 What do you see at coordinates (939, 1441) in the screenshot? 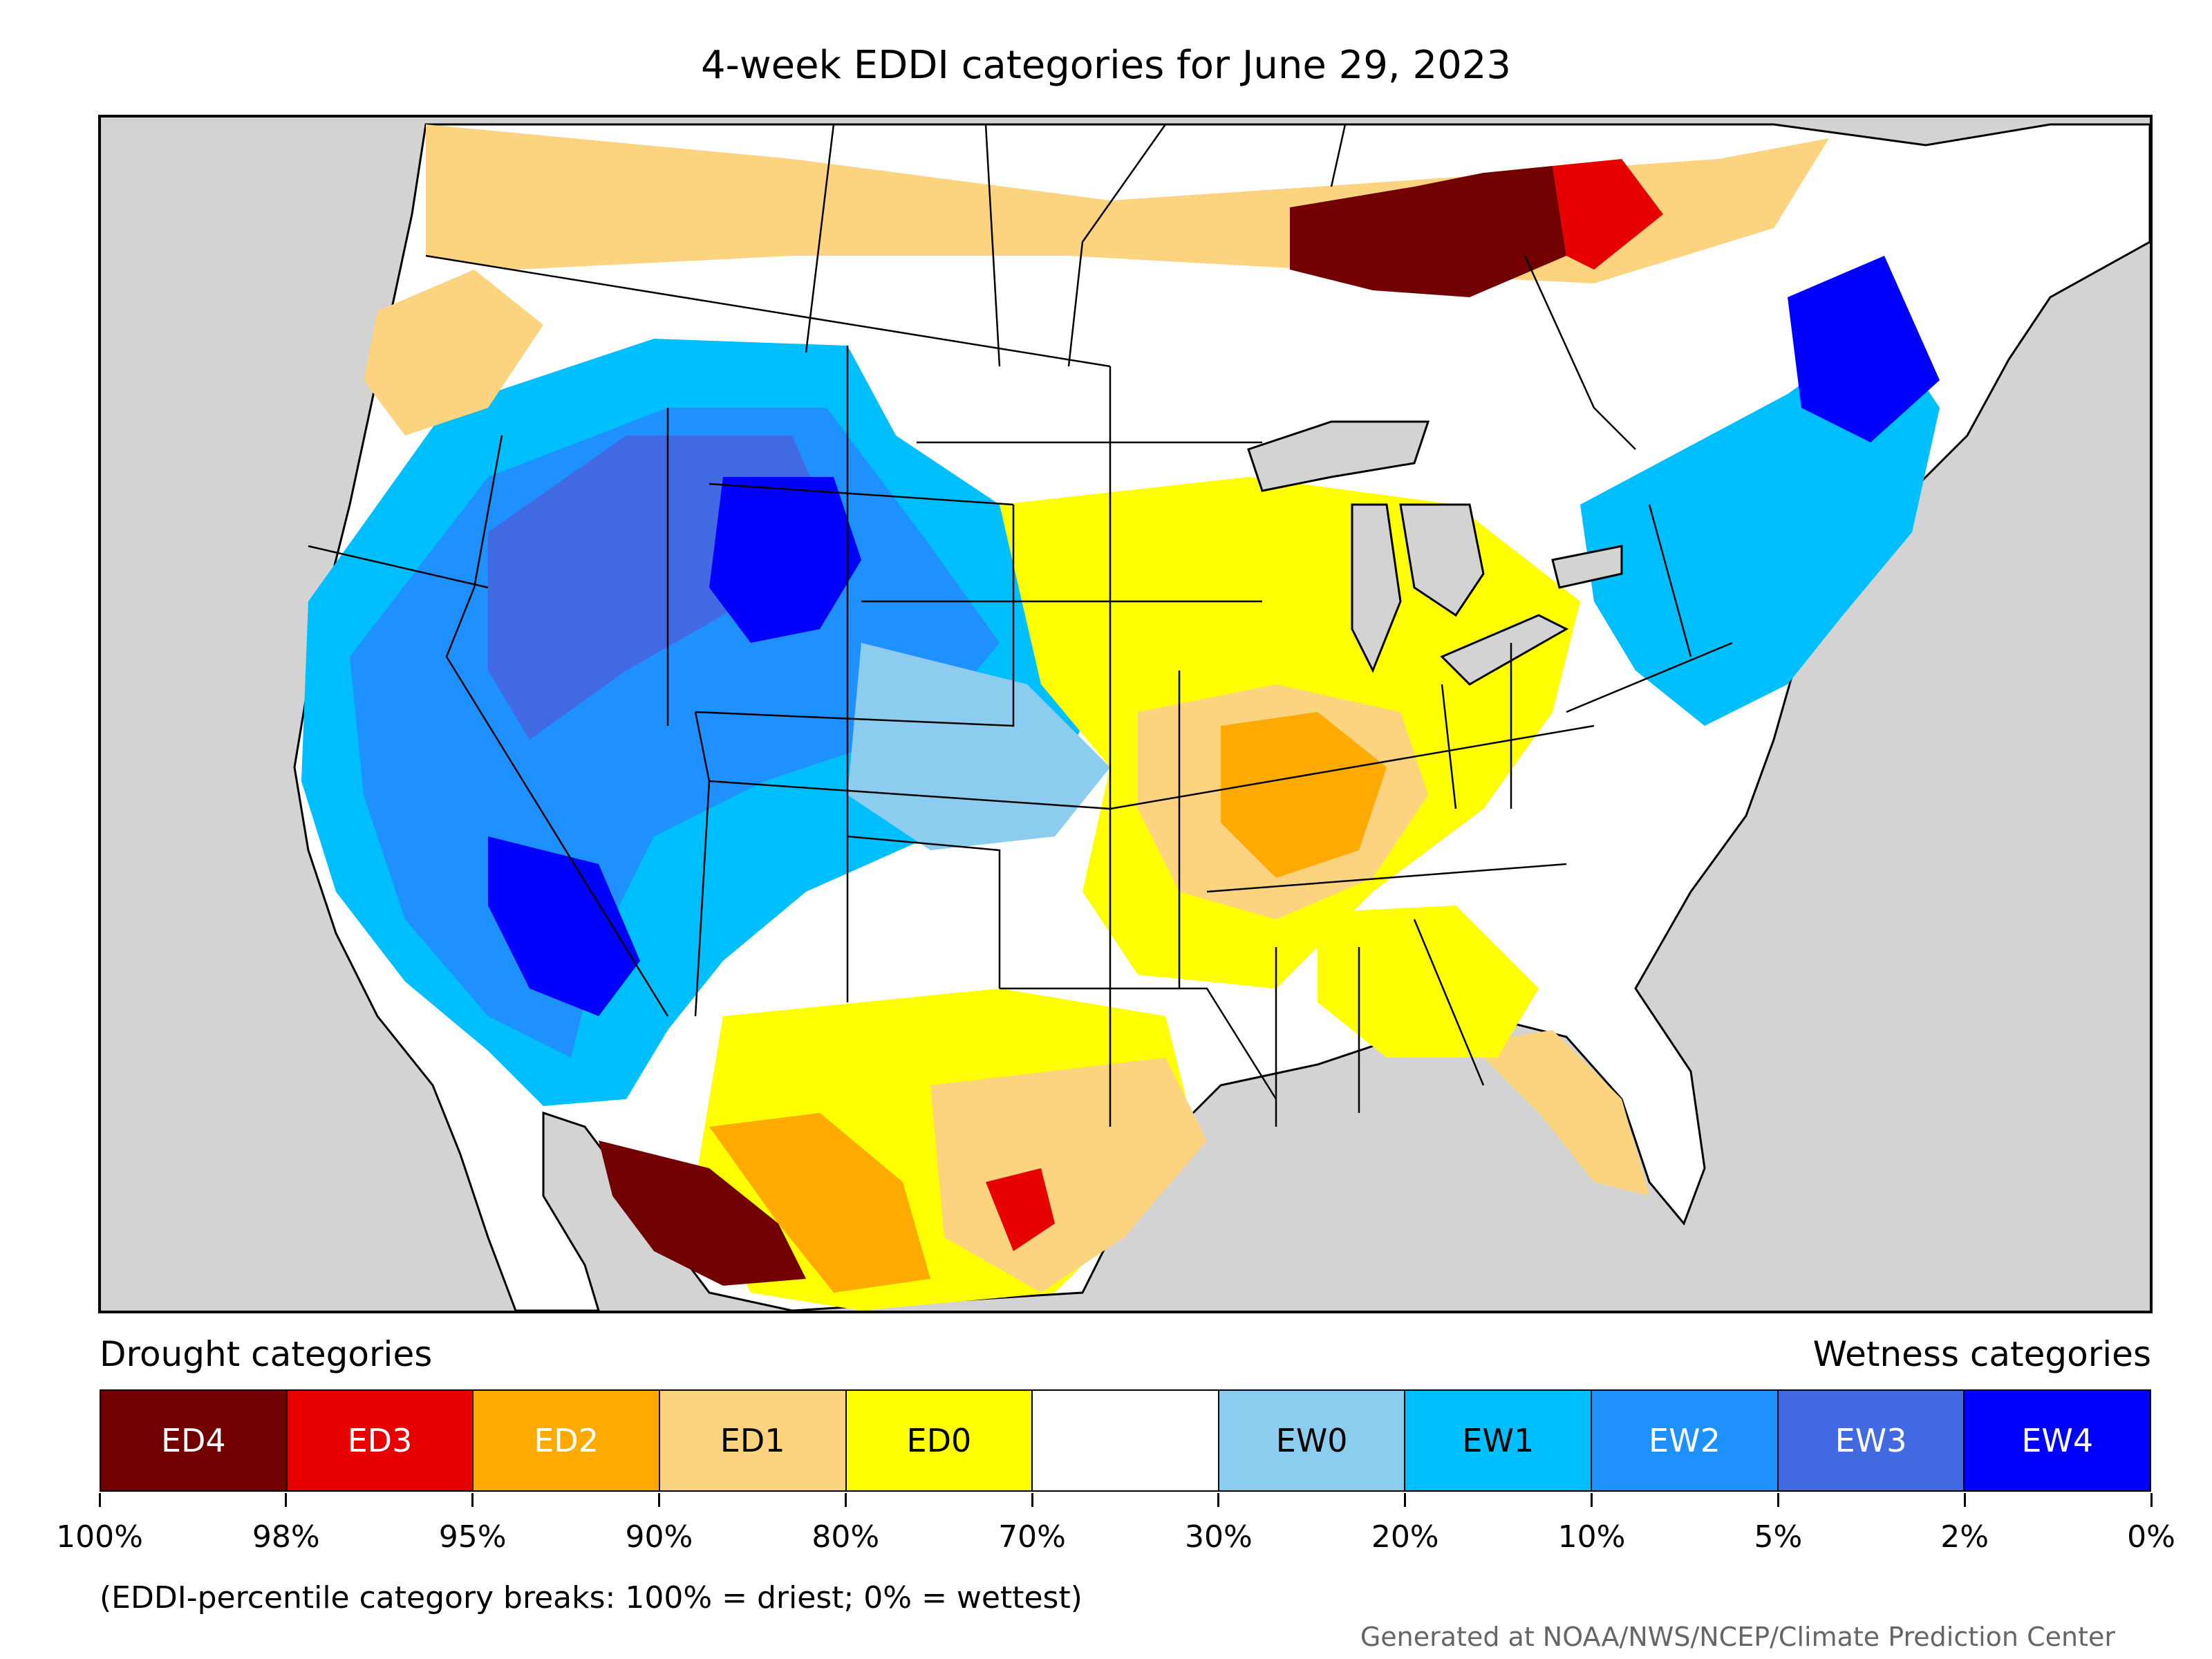
I see `colorbar-cell-ed0: ED0` at bounding box center [939, 1441].